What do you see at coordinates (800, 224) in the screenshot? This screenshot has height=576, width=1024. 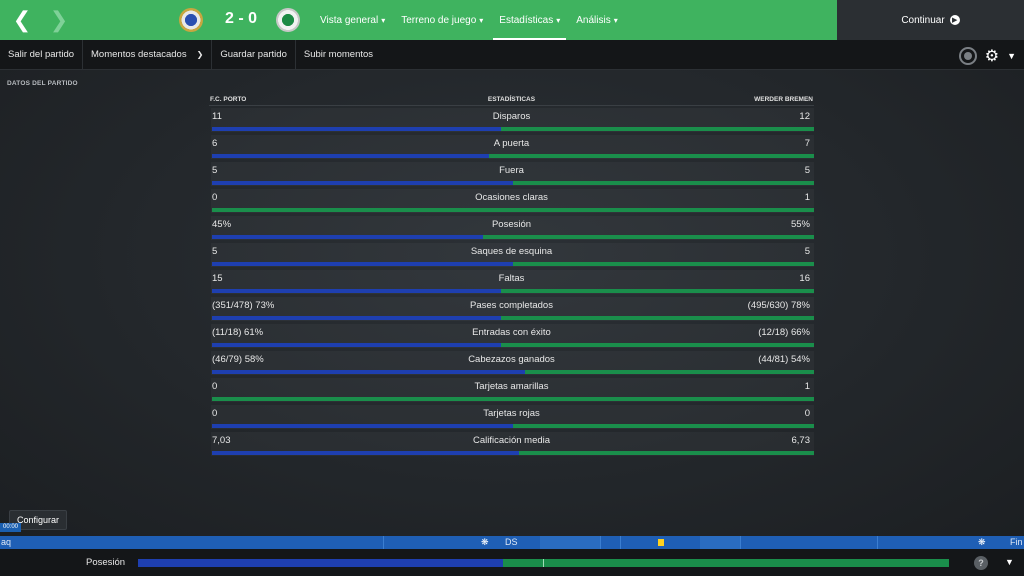 I see `stat-away-value: 55%` at bounding box center [800, 224].